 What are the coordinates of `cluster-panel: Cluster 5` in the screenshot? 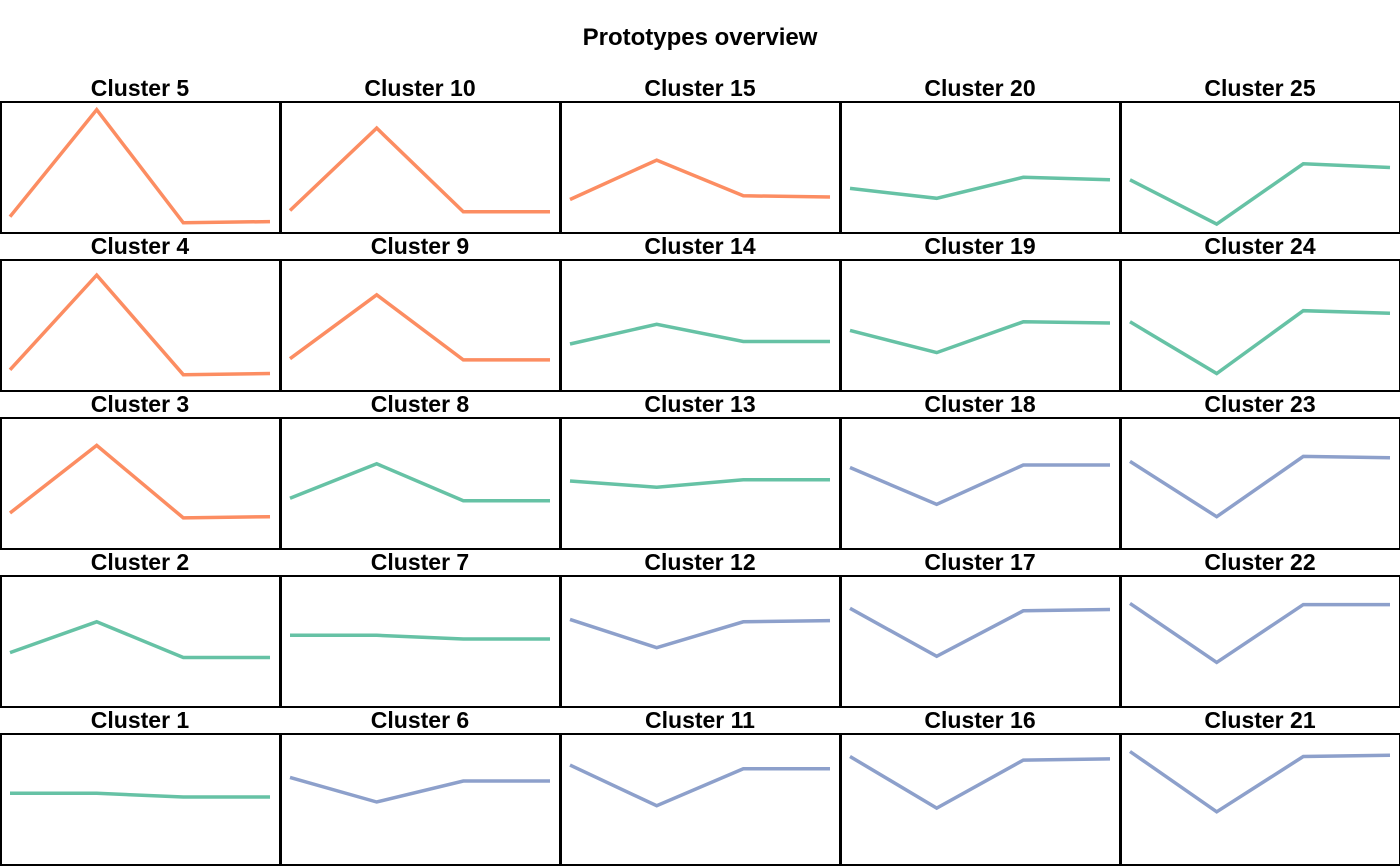 It's located at (140, 154).